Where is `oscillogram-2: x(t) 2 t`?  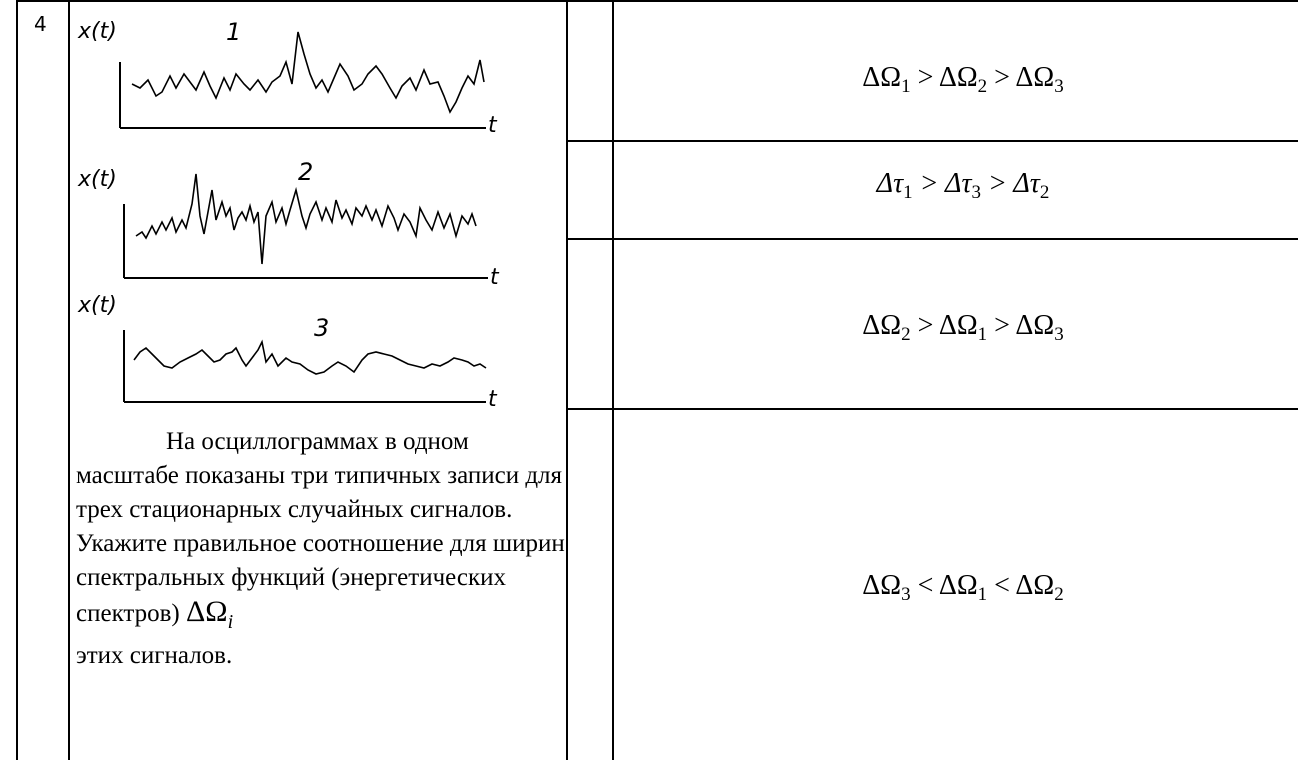
oscillogram-2: x(t) 2 t is located at coordinates (328, 218).